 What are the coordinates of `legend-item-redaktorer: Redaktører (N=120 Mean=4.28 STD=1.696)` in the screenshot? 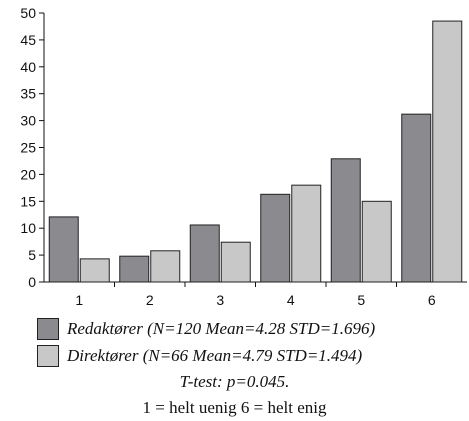 It's located at (206, 329).